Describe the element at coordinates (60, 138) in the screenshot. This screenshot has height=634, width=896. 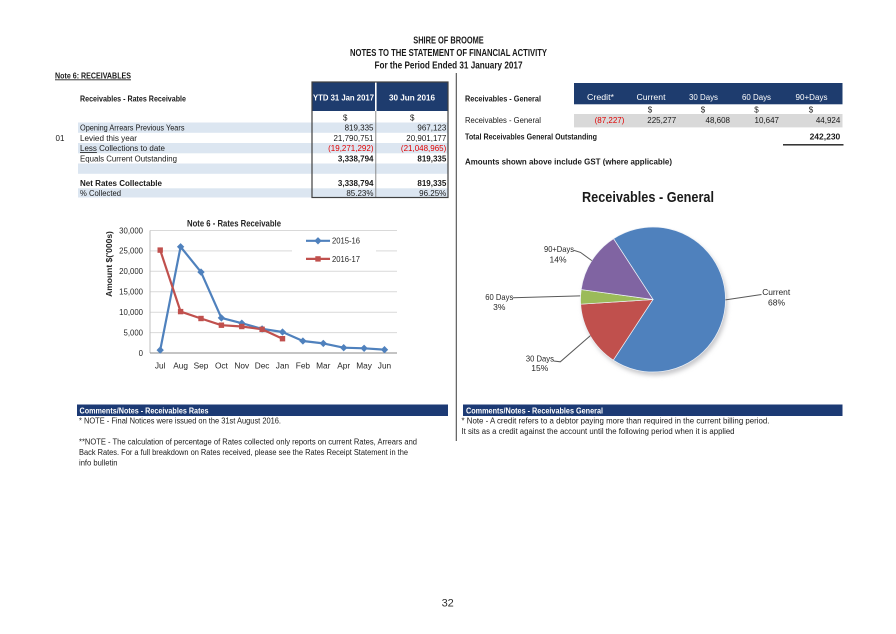
I see `svg-text: 01` at that location.